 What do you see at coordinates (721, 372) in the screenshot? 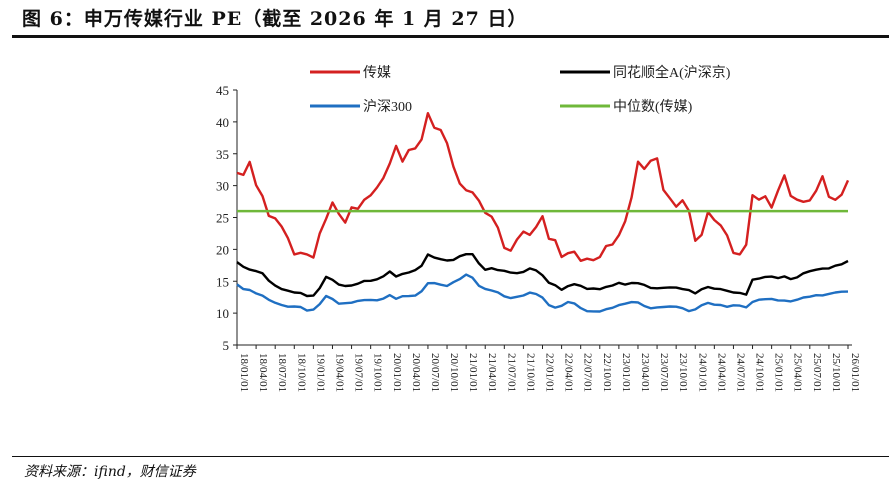
I see `x-tick-label: 24/04/01` at bounding box center [721, 372].